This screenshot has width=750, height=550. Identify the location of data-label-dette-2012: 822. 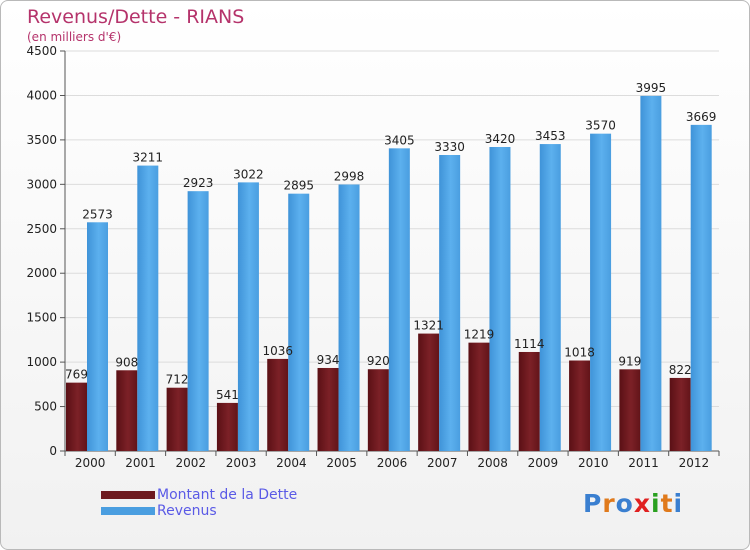
(680, 370).